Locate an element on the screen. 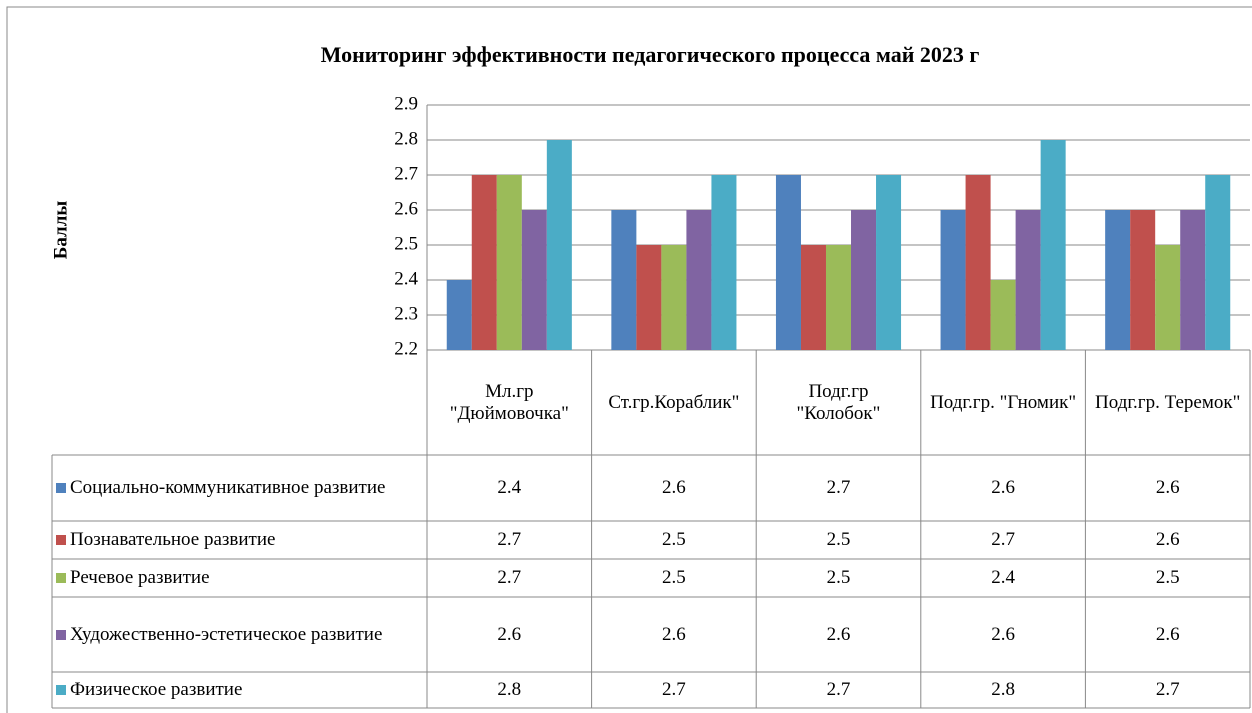 The height and width of the screenshot is (713, 1252). category-label-text: Ст.гр.Кораблик" is located at coordinates (674, 402).